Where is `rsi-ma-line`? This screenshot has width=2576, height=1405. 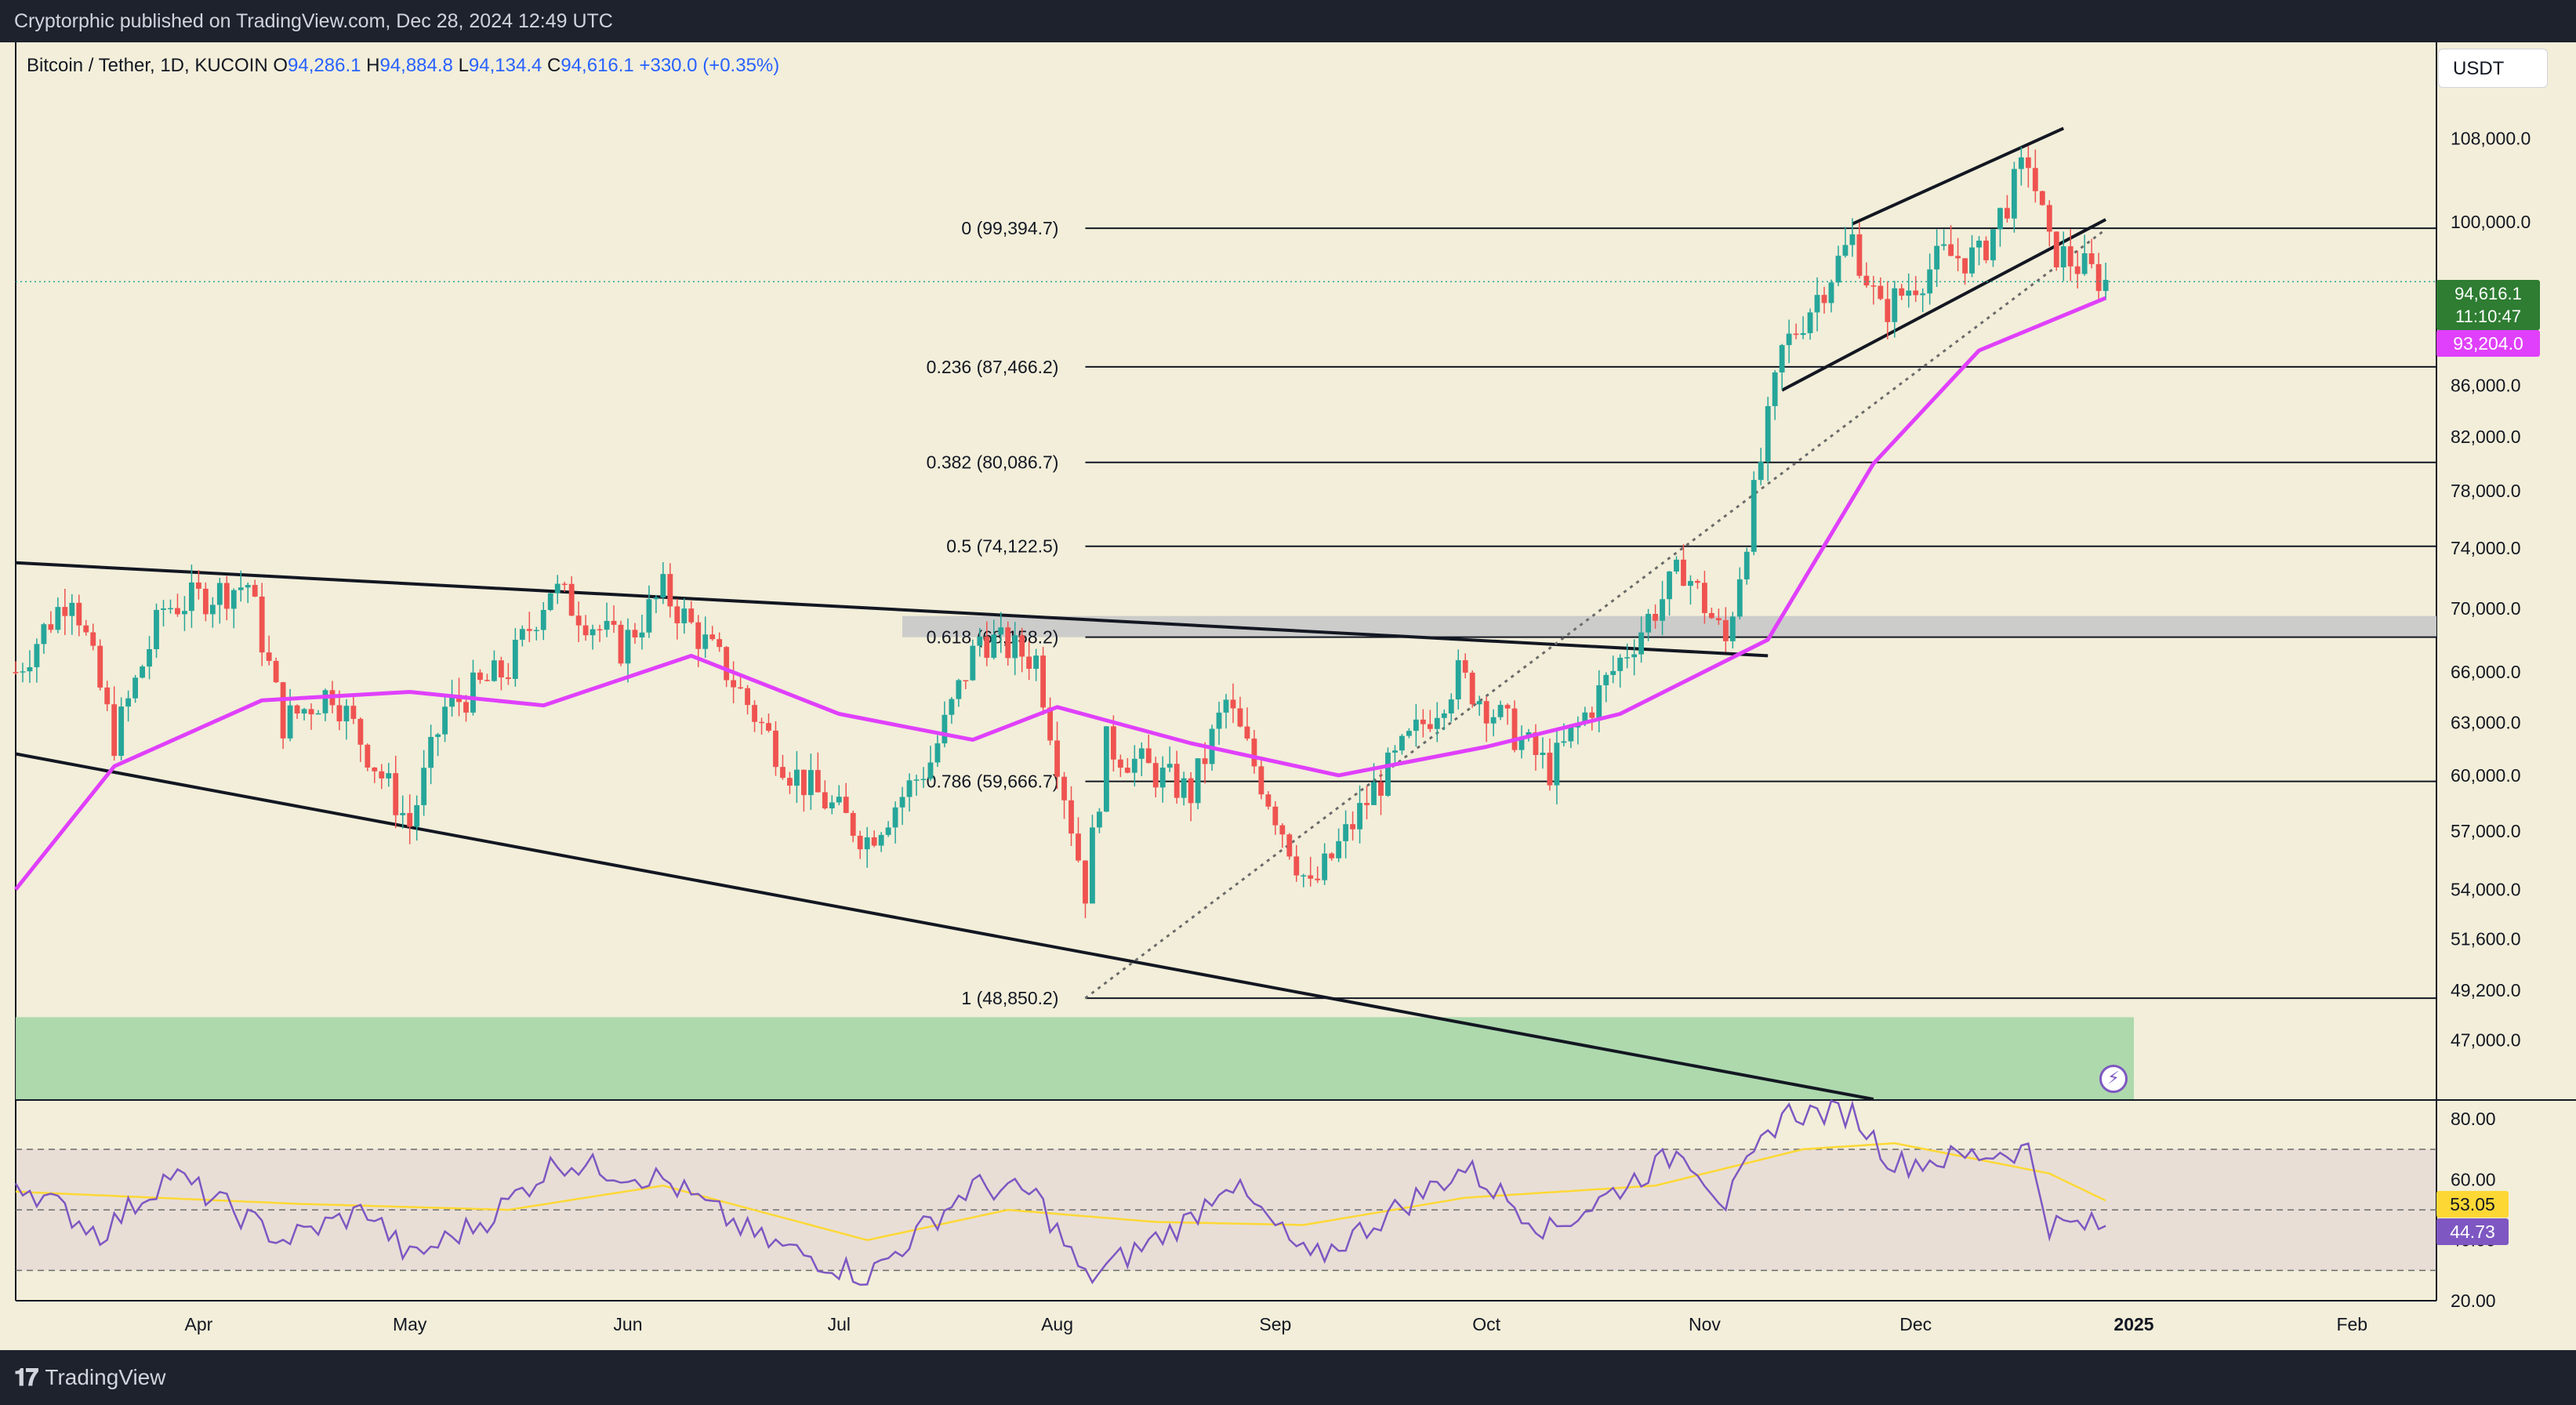 rsi-ma-line is located at coordinates (1061, 1191).